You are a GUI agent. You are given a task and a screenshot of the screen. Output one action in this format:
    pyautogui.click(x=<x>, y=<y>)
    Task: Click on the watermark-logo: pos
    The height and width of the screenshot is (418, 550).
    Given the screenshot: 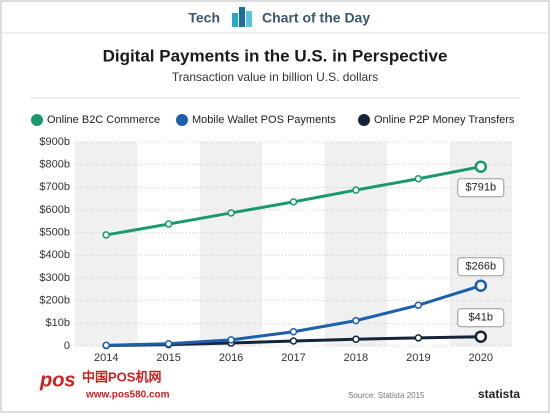 What is the action you would take?
    pyautogui.click(x=57, y=380)
    